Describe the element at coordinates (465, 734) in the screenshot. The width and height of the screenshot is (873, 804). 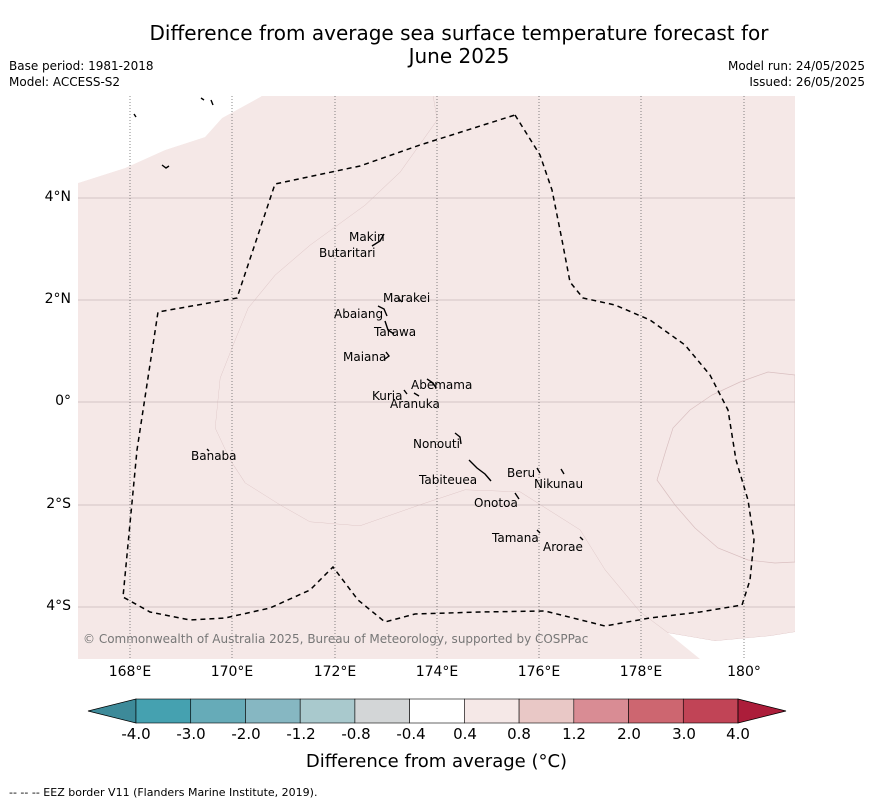
I see `colorbar-label: 0.4` at that location.